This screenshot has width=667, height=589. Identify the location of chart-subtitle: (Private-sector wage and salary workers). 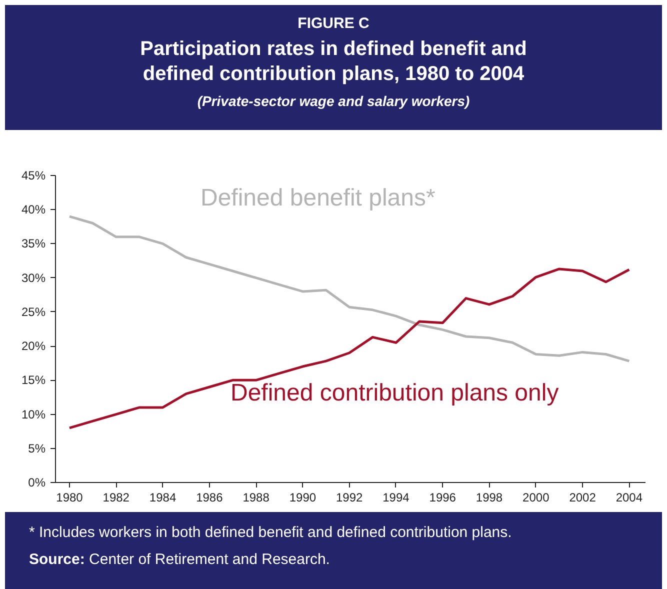
(333, 102).